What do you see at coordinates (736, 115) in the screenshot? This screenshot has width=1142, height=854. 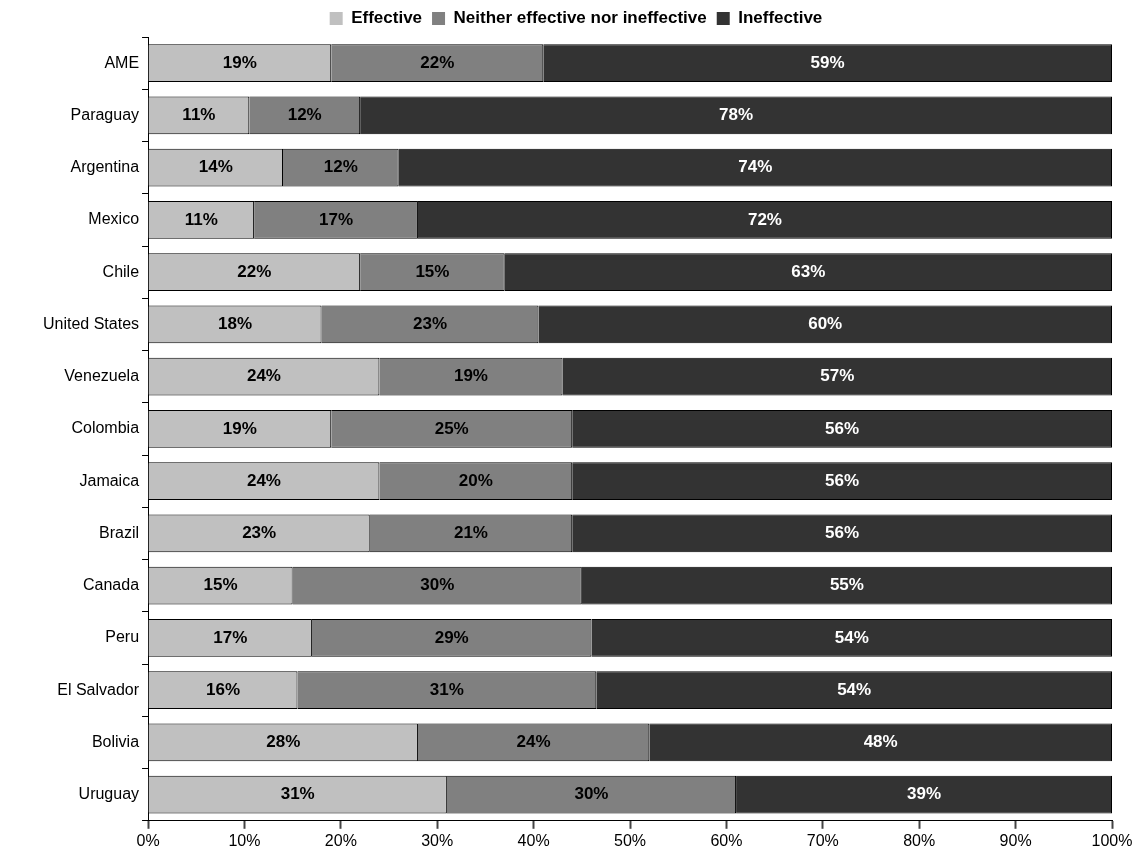 I see `data-label: 78%` at bounding box center [736, 115].